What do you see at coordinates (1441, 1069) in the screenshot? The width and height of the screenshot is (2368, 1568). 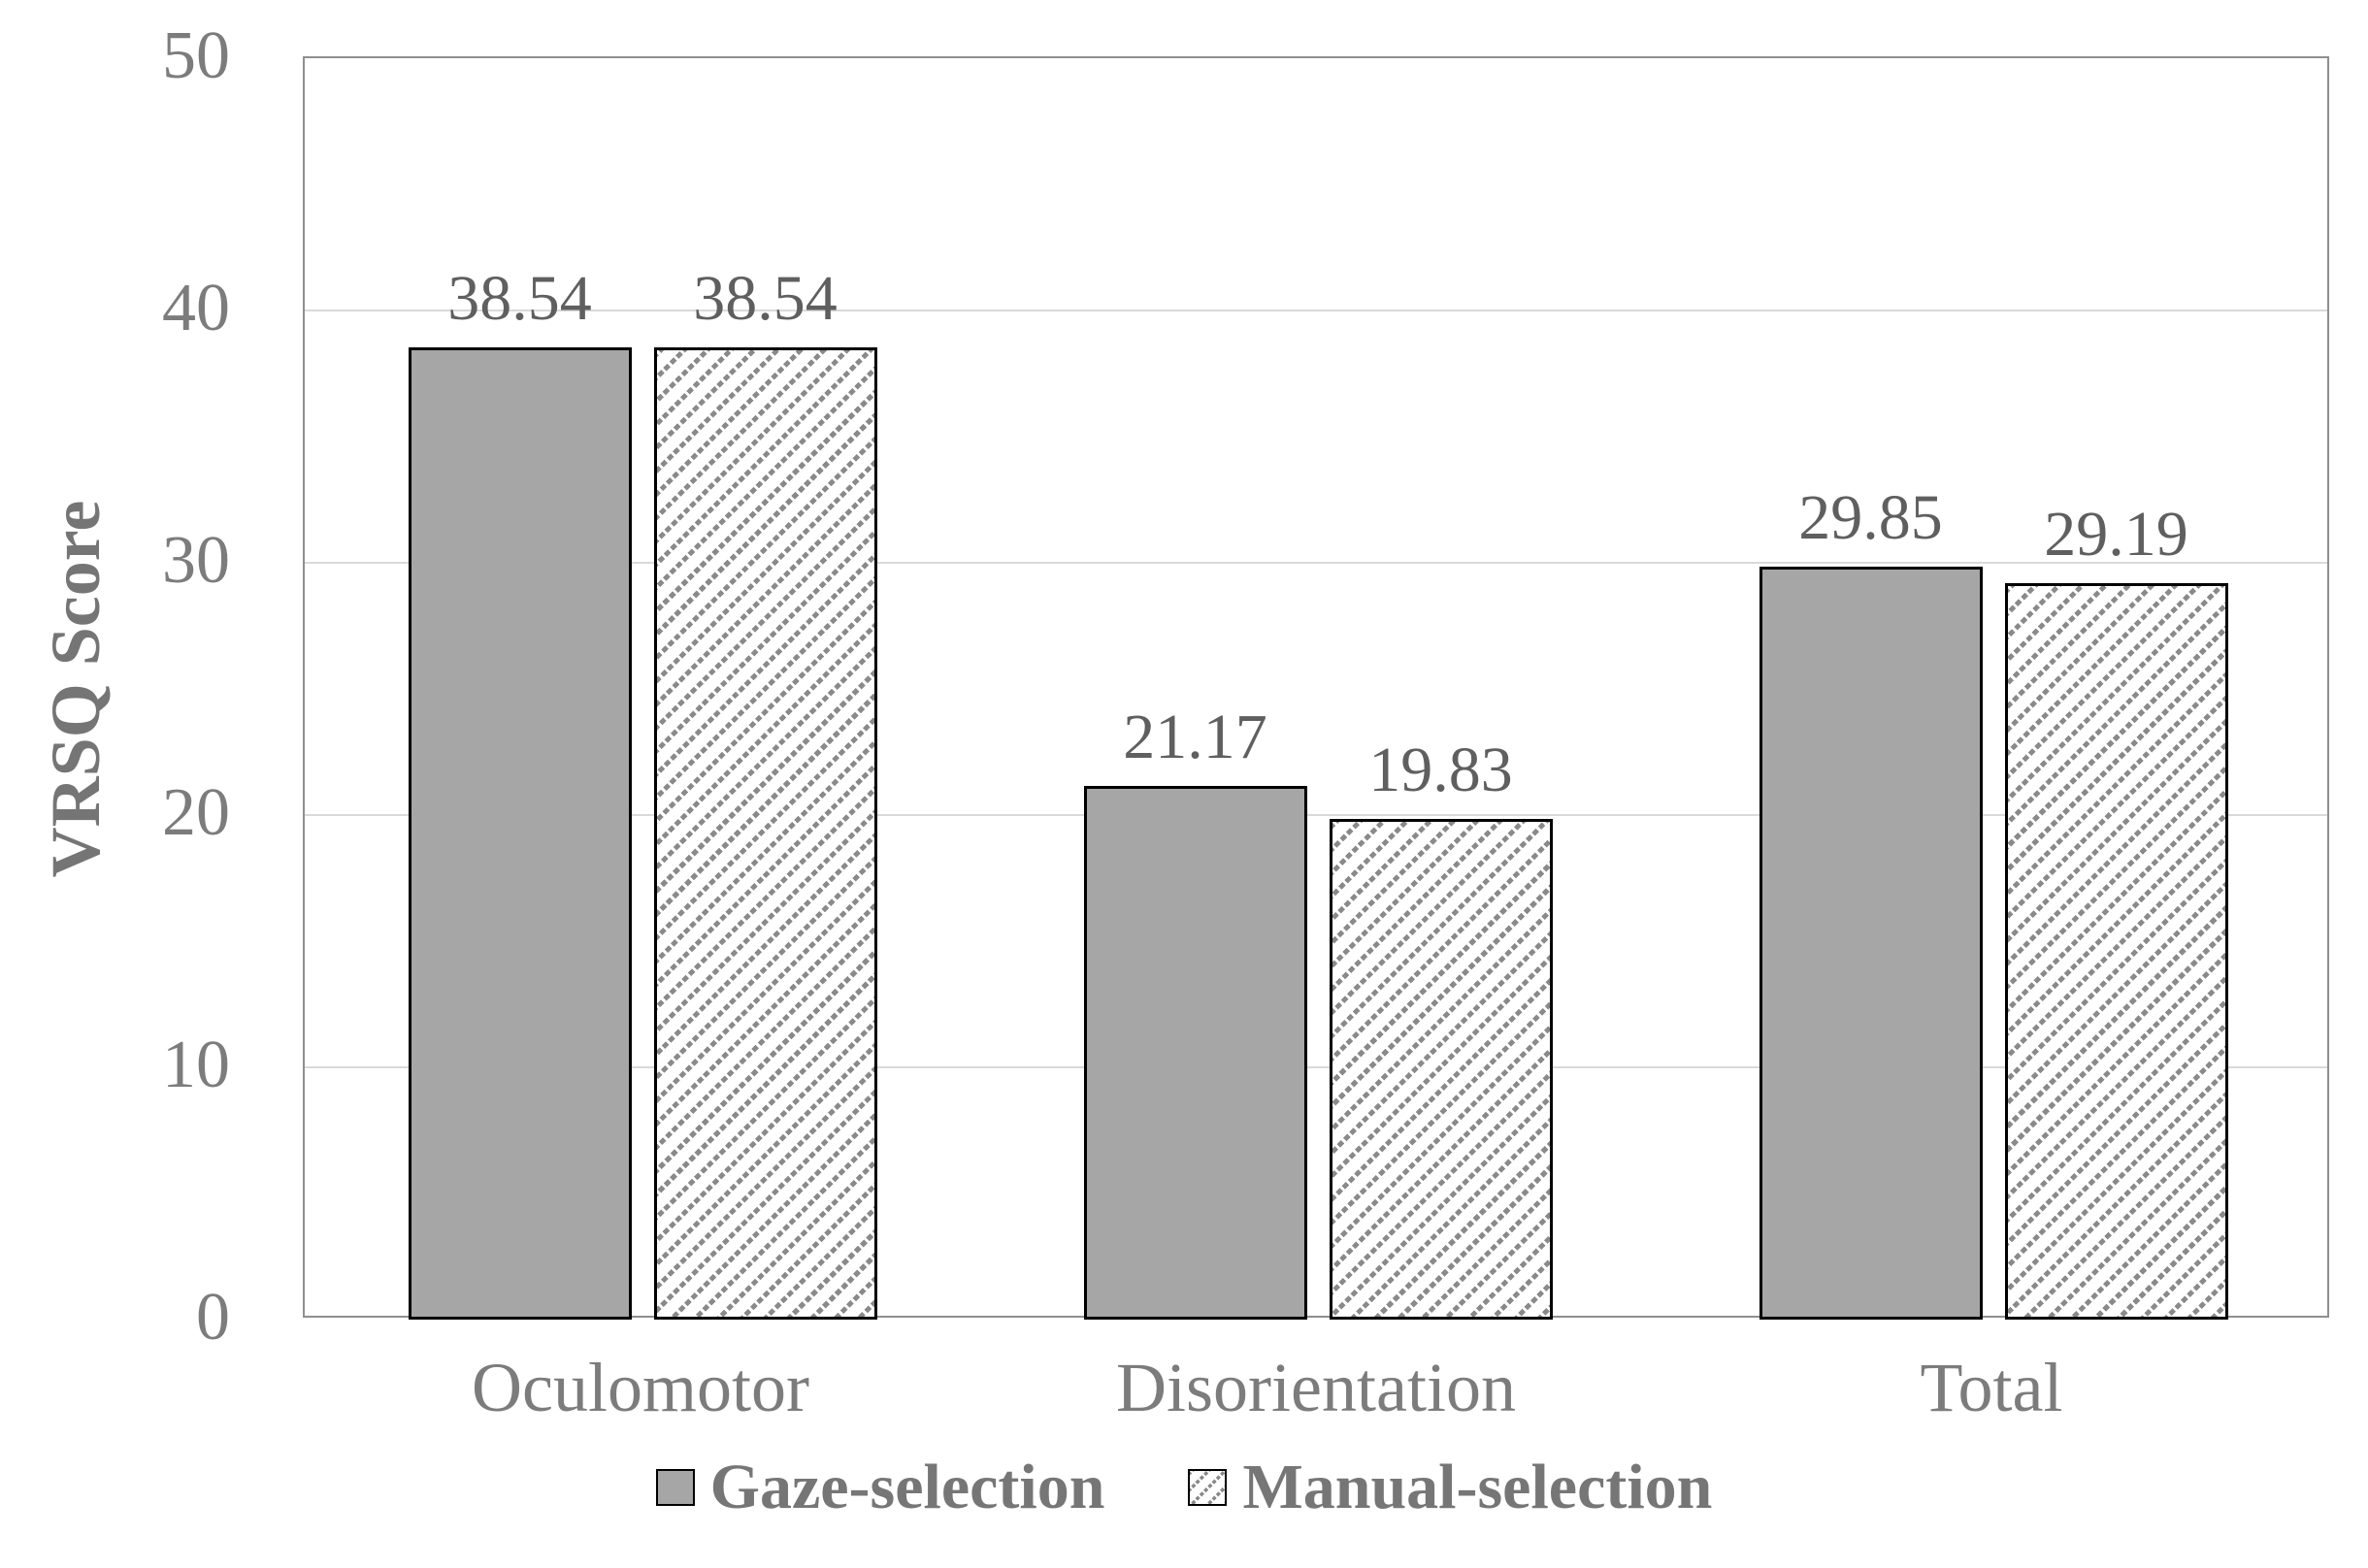 I see `bar-manual-selection-disorientation` at bounding box center [1441, 1069].